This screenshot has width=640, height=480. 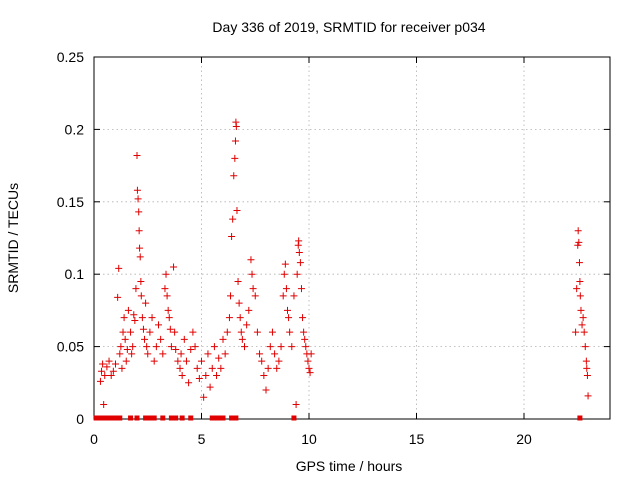 I want to click on y-tick-label: 0.15, so click(x=70, y=202).